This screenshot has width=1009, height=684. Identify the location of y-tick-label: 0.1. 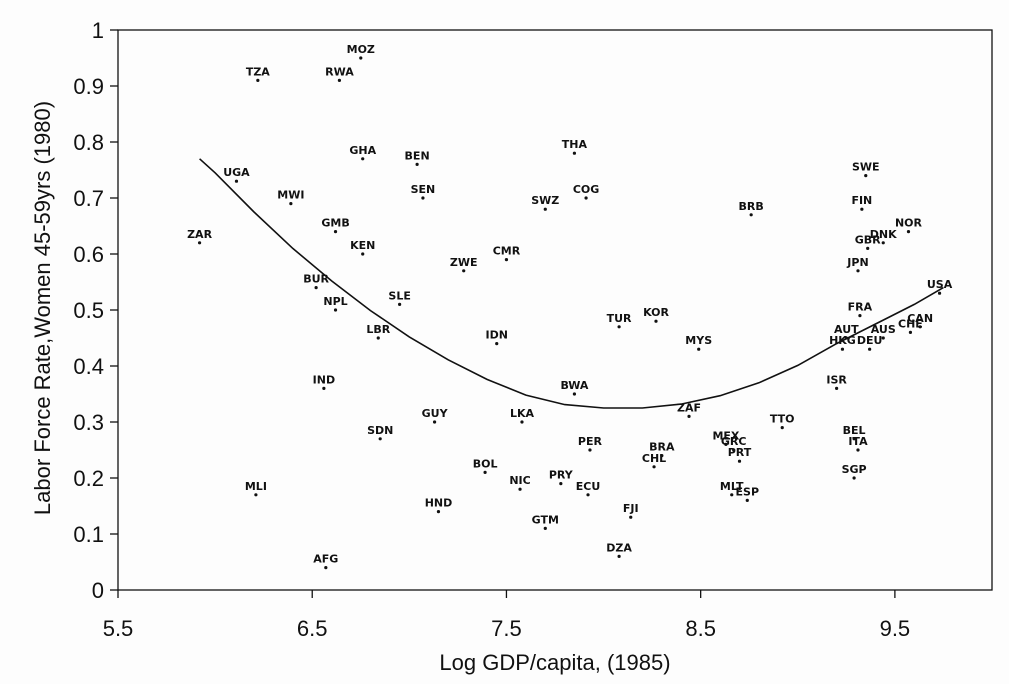
(88, 534).